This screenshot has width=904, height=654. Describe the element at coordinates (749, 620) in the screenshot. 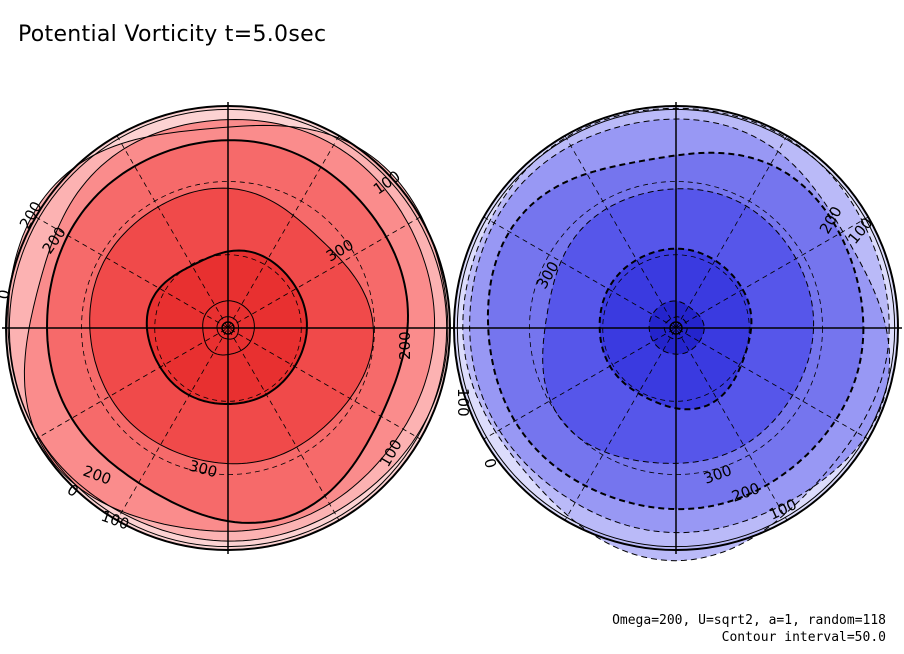

I see `parameters-note: Omega=200, U=sqrt2, a=1, random=118` at that location.